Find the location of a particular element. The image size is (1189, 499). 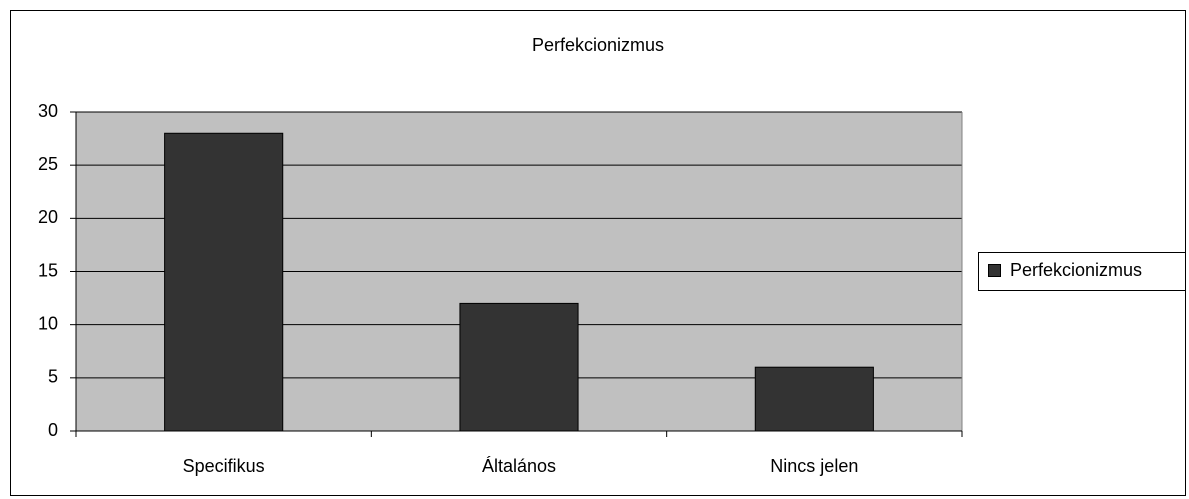

legend-box is located at coordinates (1082, 271).